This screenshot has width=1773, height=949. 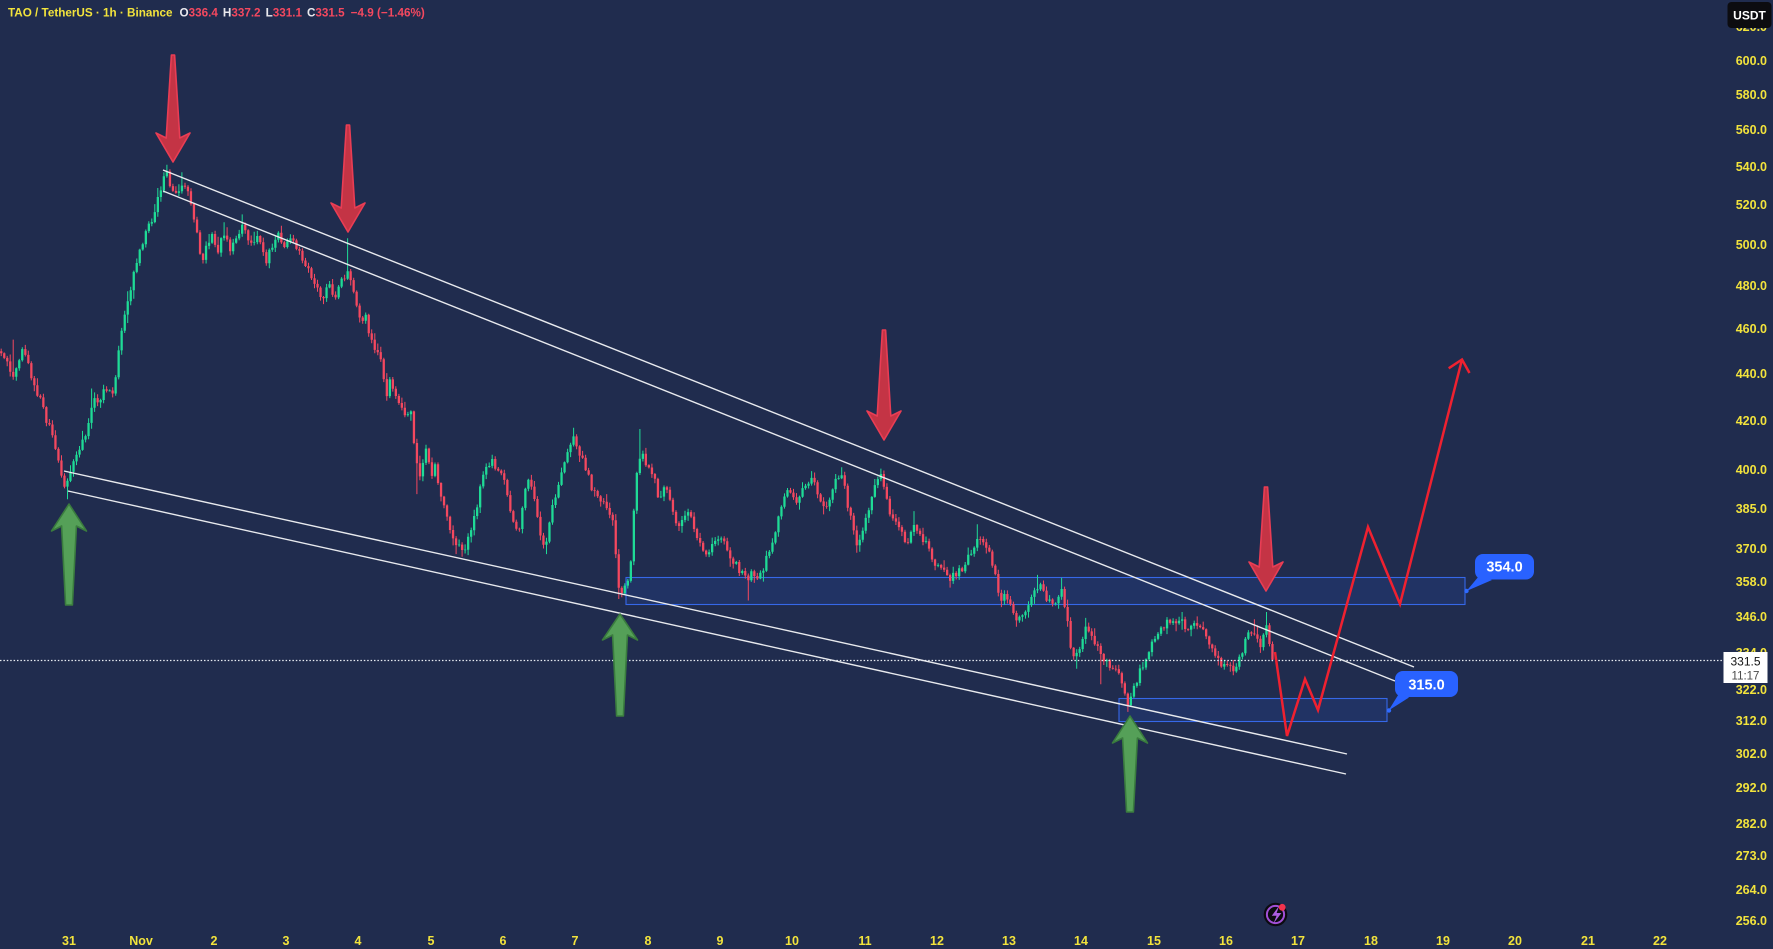 I want to click on svg-text: 19, so click(x=1443, y=941).